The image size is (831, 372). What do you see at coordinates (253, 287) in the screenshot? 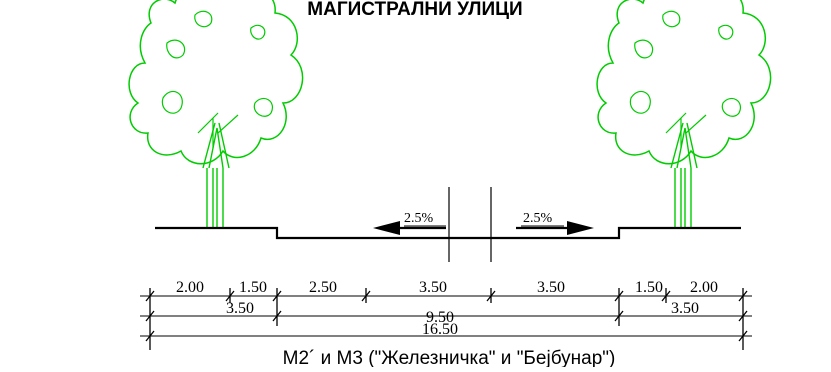
I see `dim-green-left: 1.50` at bounding box center [253, 287].